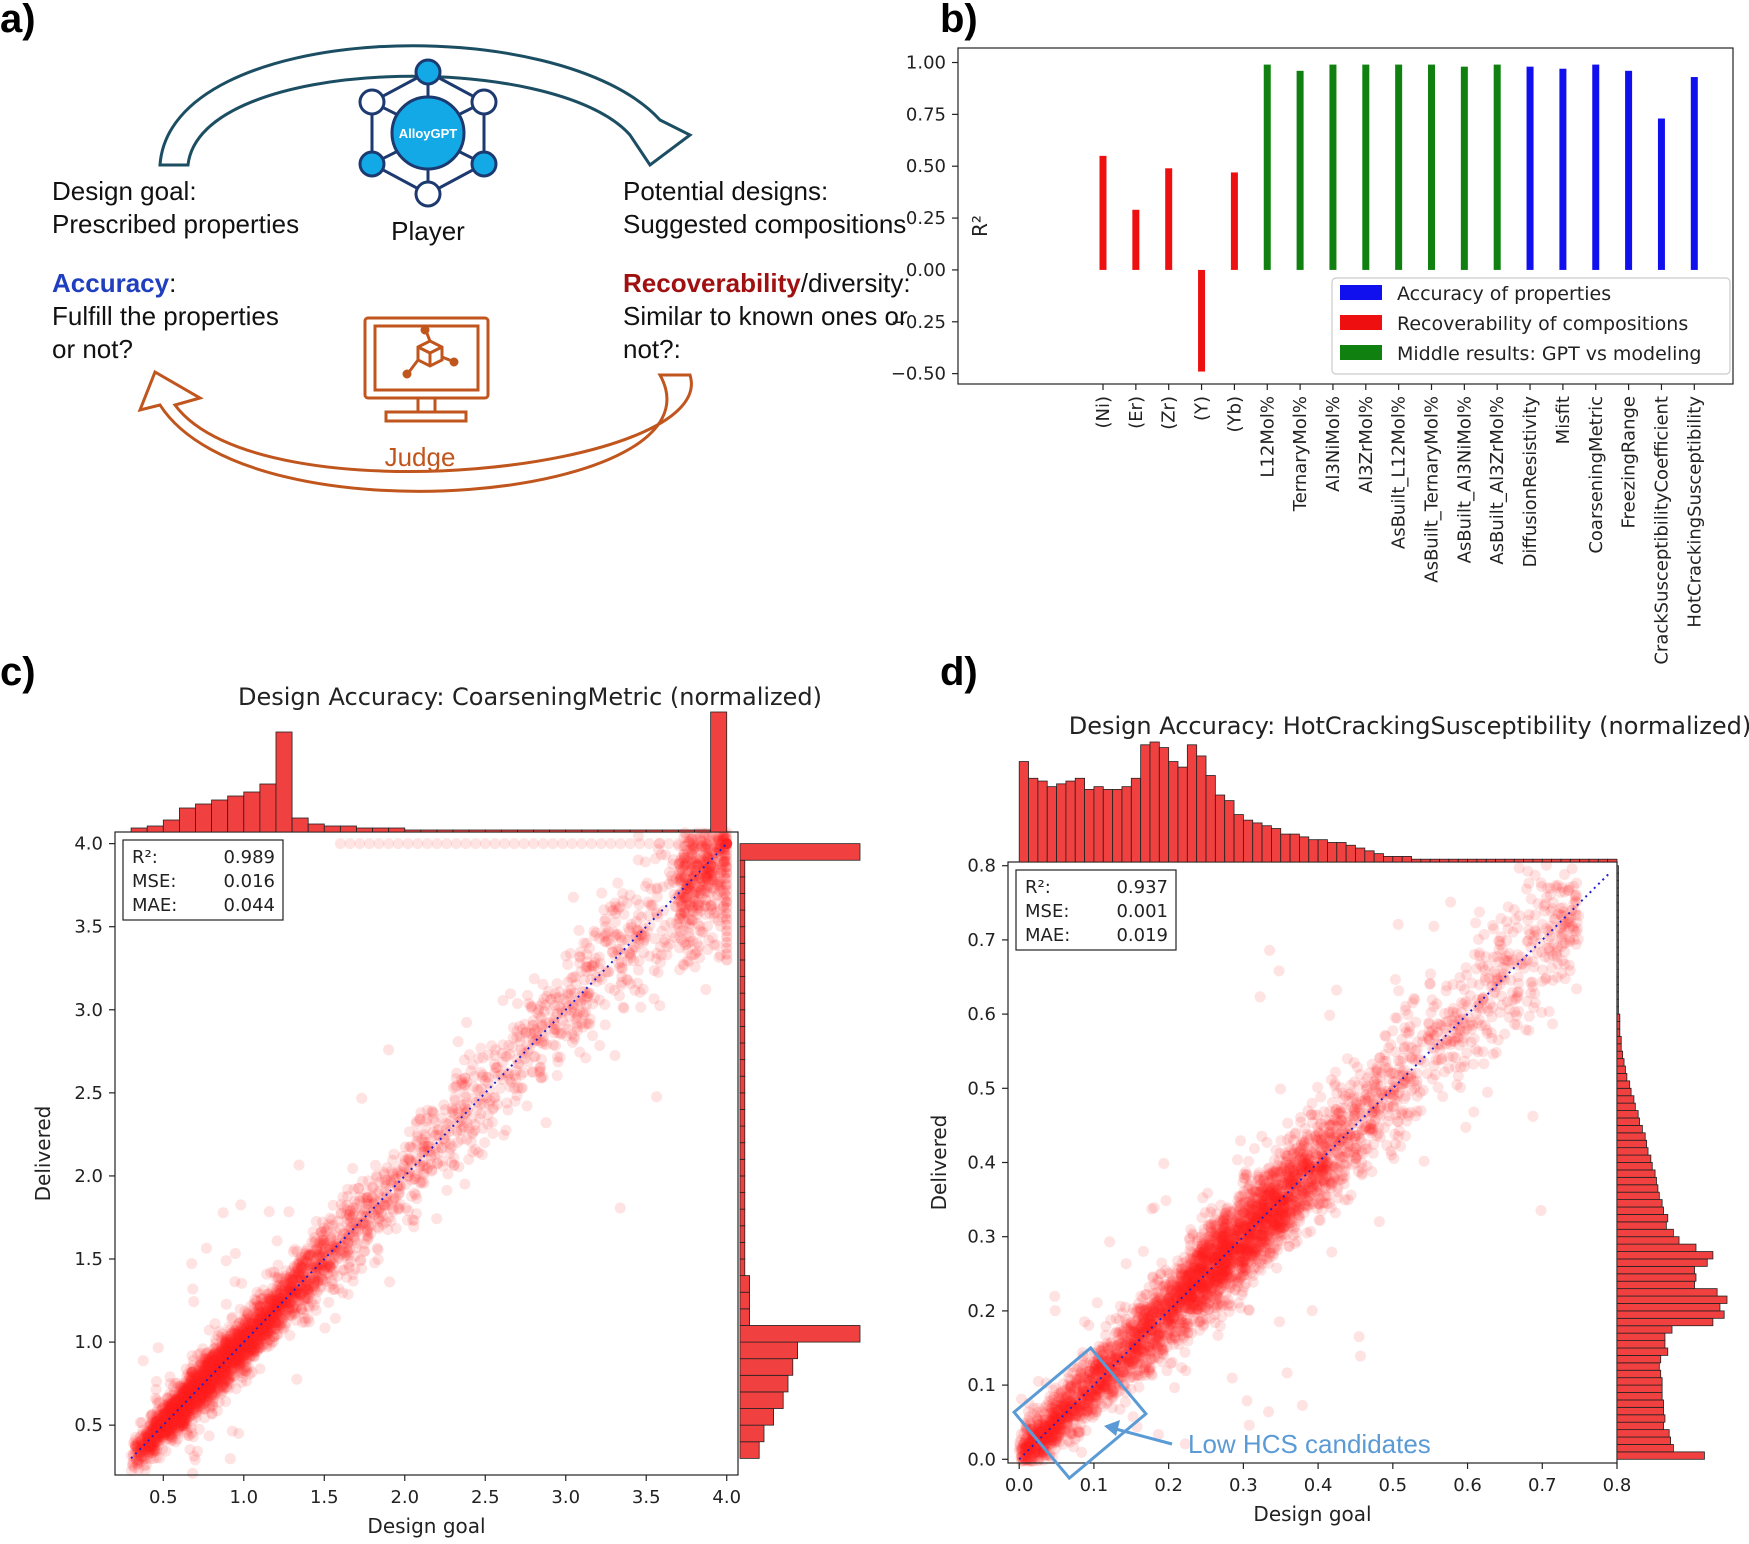 This screenshot has height=1544, width=1749. I want to click on chart-b-legend-label: Accuracy of properties, so click(1504, 294).